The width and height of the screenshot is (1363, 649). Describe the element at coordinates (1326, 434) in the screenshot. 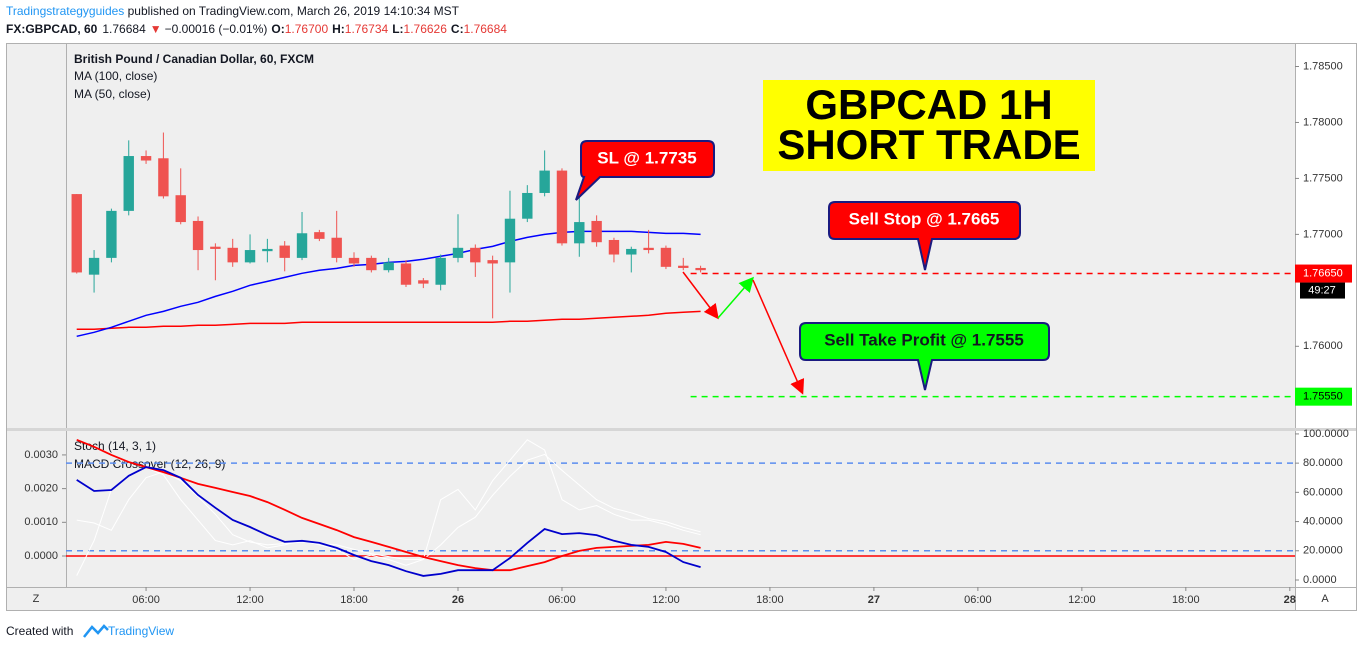

I see `y-tick-label: 100.0000` at that location.